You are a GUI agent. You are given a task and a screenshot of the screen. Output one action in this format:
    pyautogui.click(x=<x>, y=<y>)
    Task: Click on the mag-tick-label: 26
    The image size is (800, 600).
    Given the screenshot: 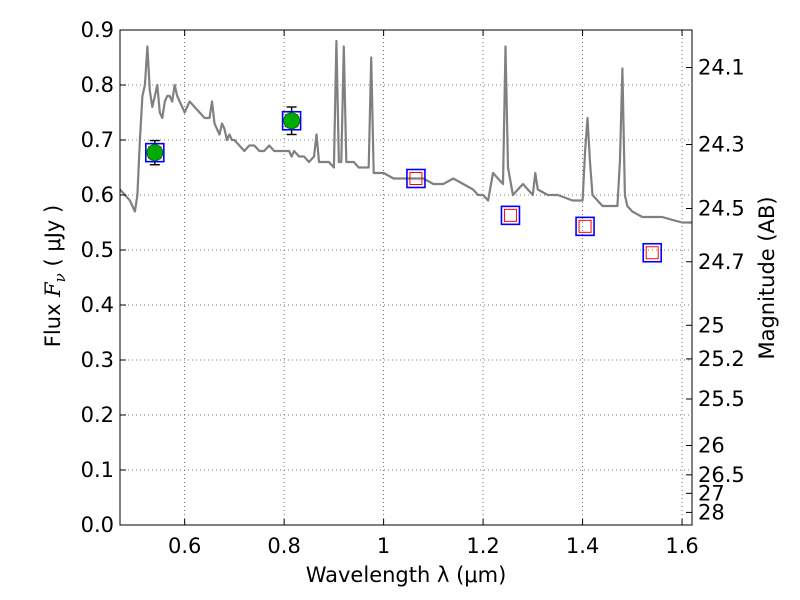 What is the action you would take?
    pyautogui.click(x=711, y=446)
    